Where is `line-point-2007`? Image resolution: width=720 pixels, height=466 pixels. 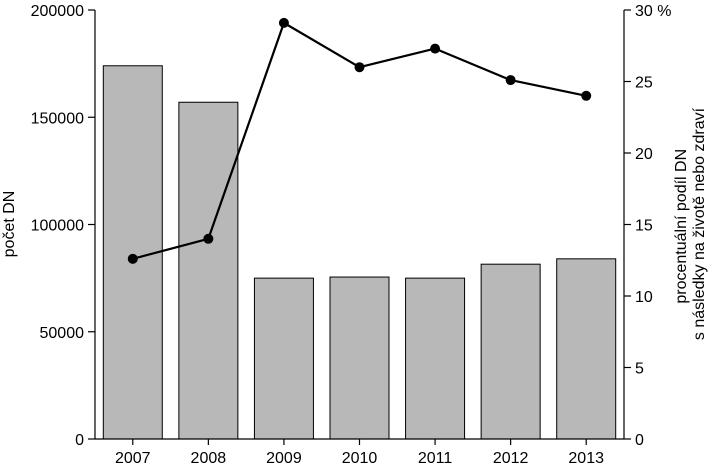
line-point-2007 is located at coordinates (132, 258).